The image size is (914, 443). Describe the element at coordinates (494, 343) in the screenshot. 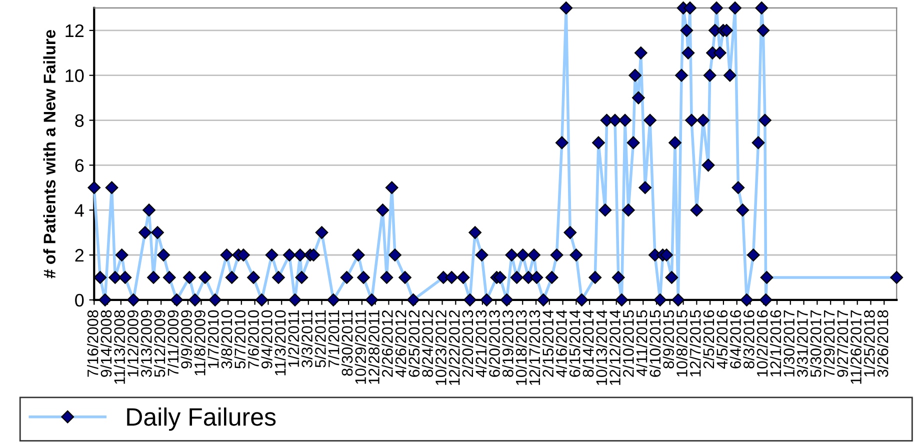

I see `x-tick-label: 6/20/2013` at that location.